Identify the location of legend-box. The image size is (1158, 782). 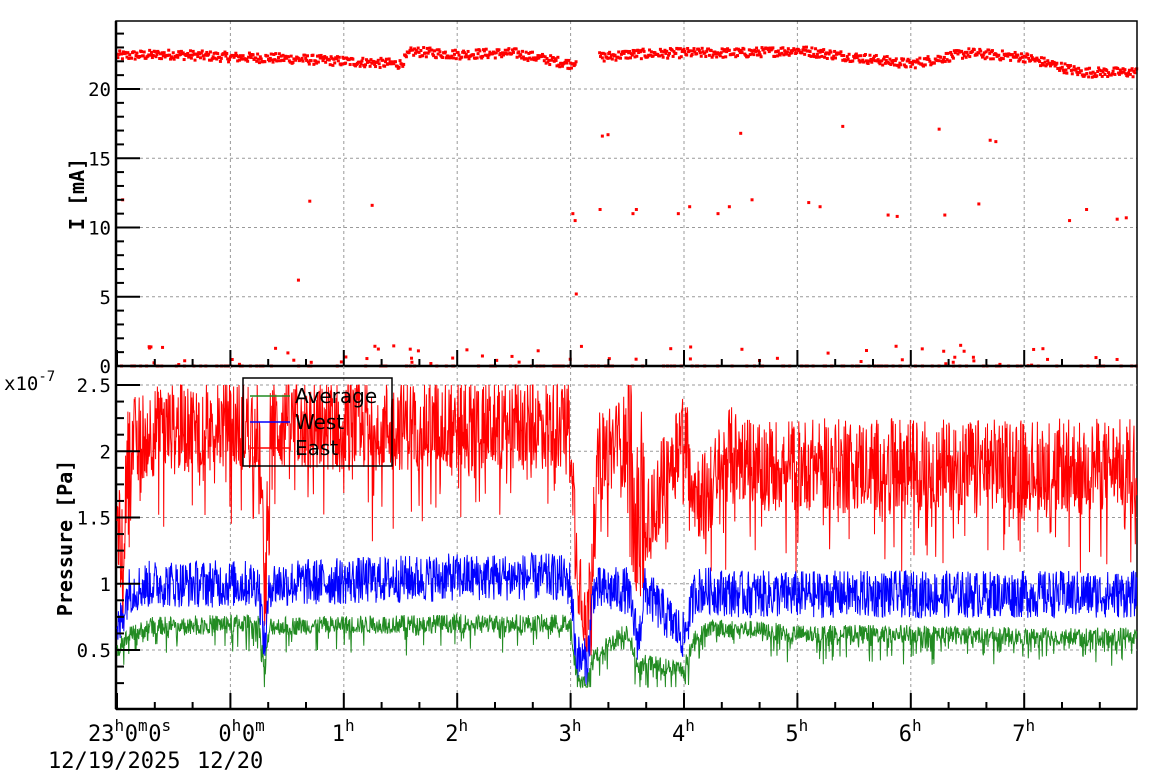
(317, 422).